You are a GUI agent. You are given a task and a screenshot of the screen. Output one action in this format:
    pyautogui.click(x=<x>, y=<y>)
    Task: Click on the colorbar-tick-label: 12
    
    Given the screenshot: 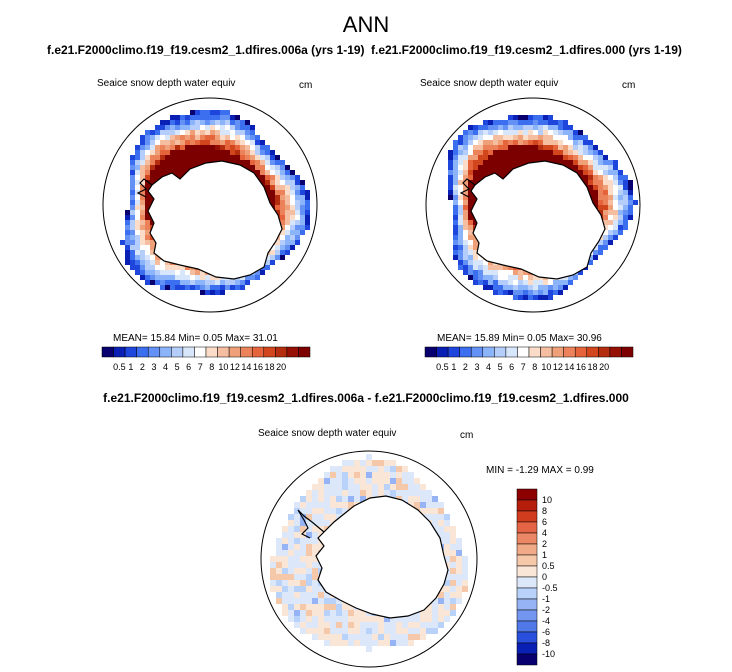 What is the action you would take?
    pyautogui.click(x=558, y=367)
    